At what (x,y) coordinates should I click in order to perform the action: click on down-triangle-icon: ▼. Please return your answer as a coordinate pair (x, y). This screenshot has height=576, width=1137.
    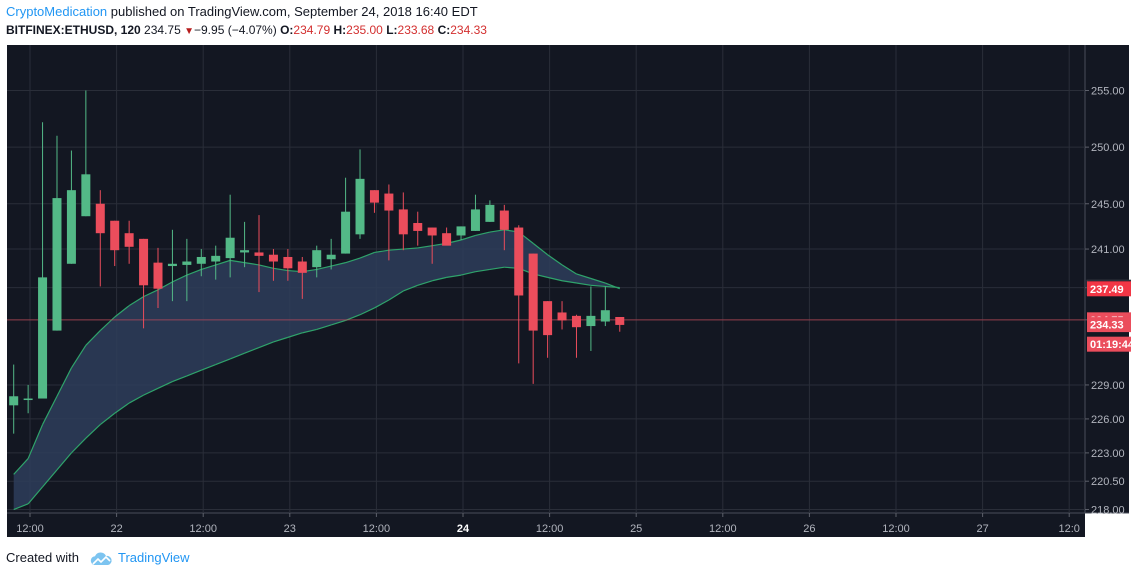
    Looking at the image, I should click on (189, 31).